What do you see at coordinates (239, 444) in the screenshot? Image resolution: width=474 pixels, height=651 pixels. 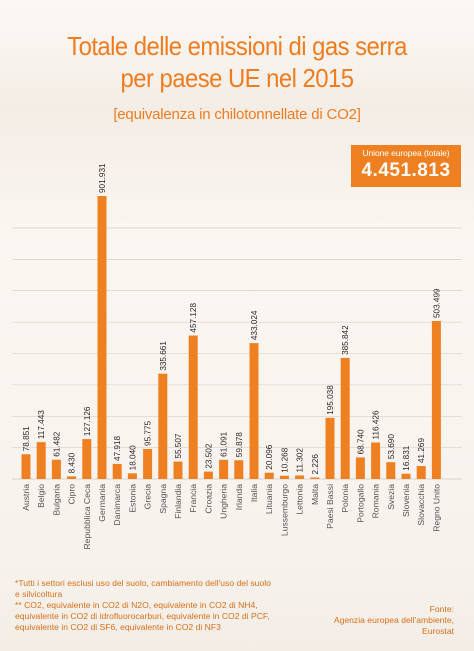 I see `data-label: 59.878` at bounding box center [239, 444].